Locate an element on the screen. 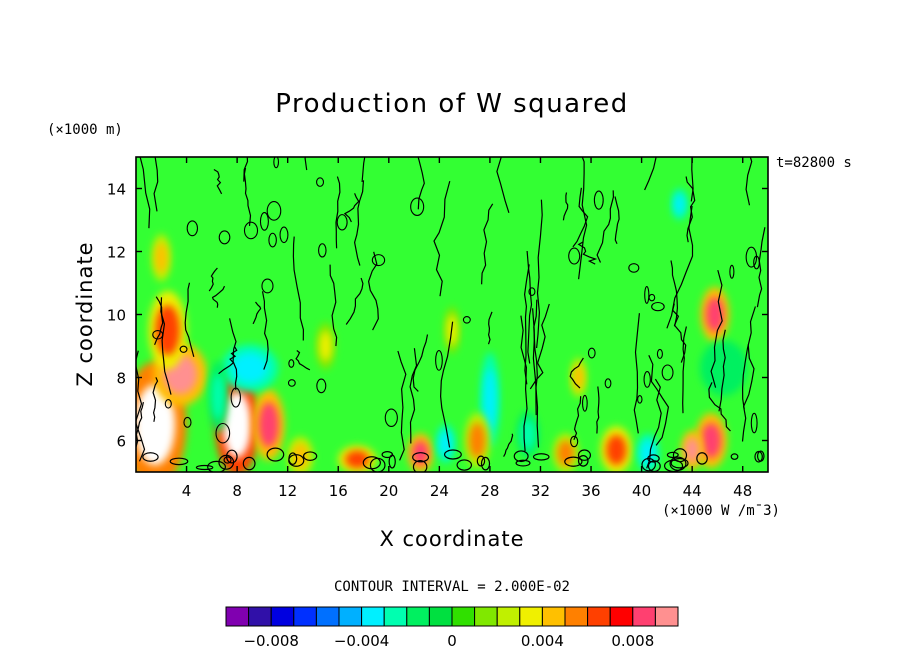 This screenshot has height=654, width=904. time-label: t=82800 s is located at coordinates (814, 163).